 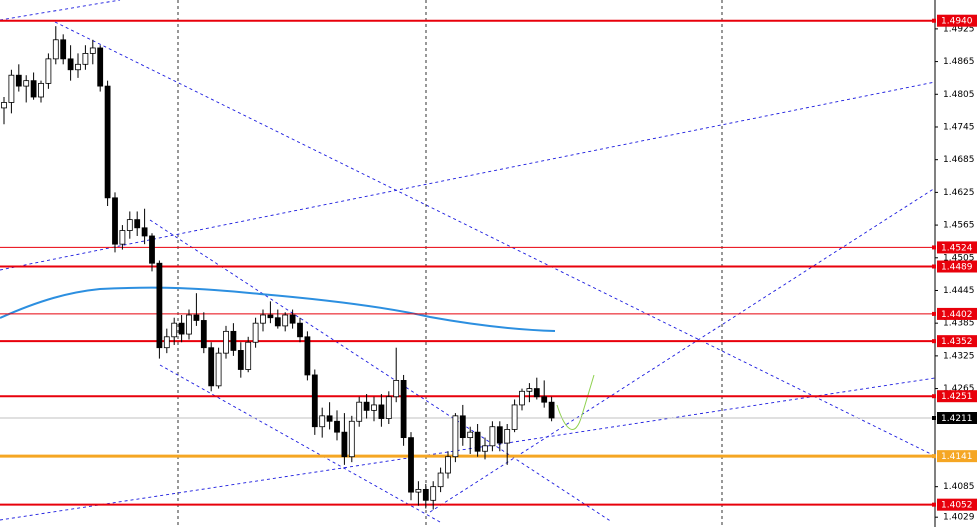 What do you see at coordinates (959, 226) in the screenshot?
I see `y-tick-label: 1.4565` at bounding box center [959, 226].